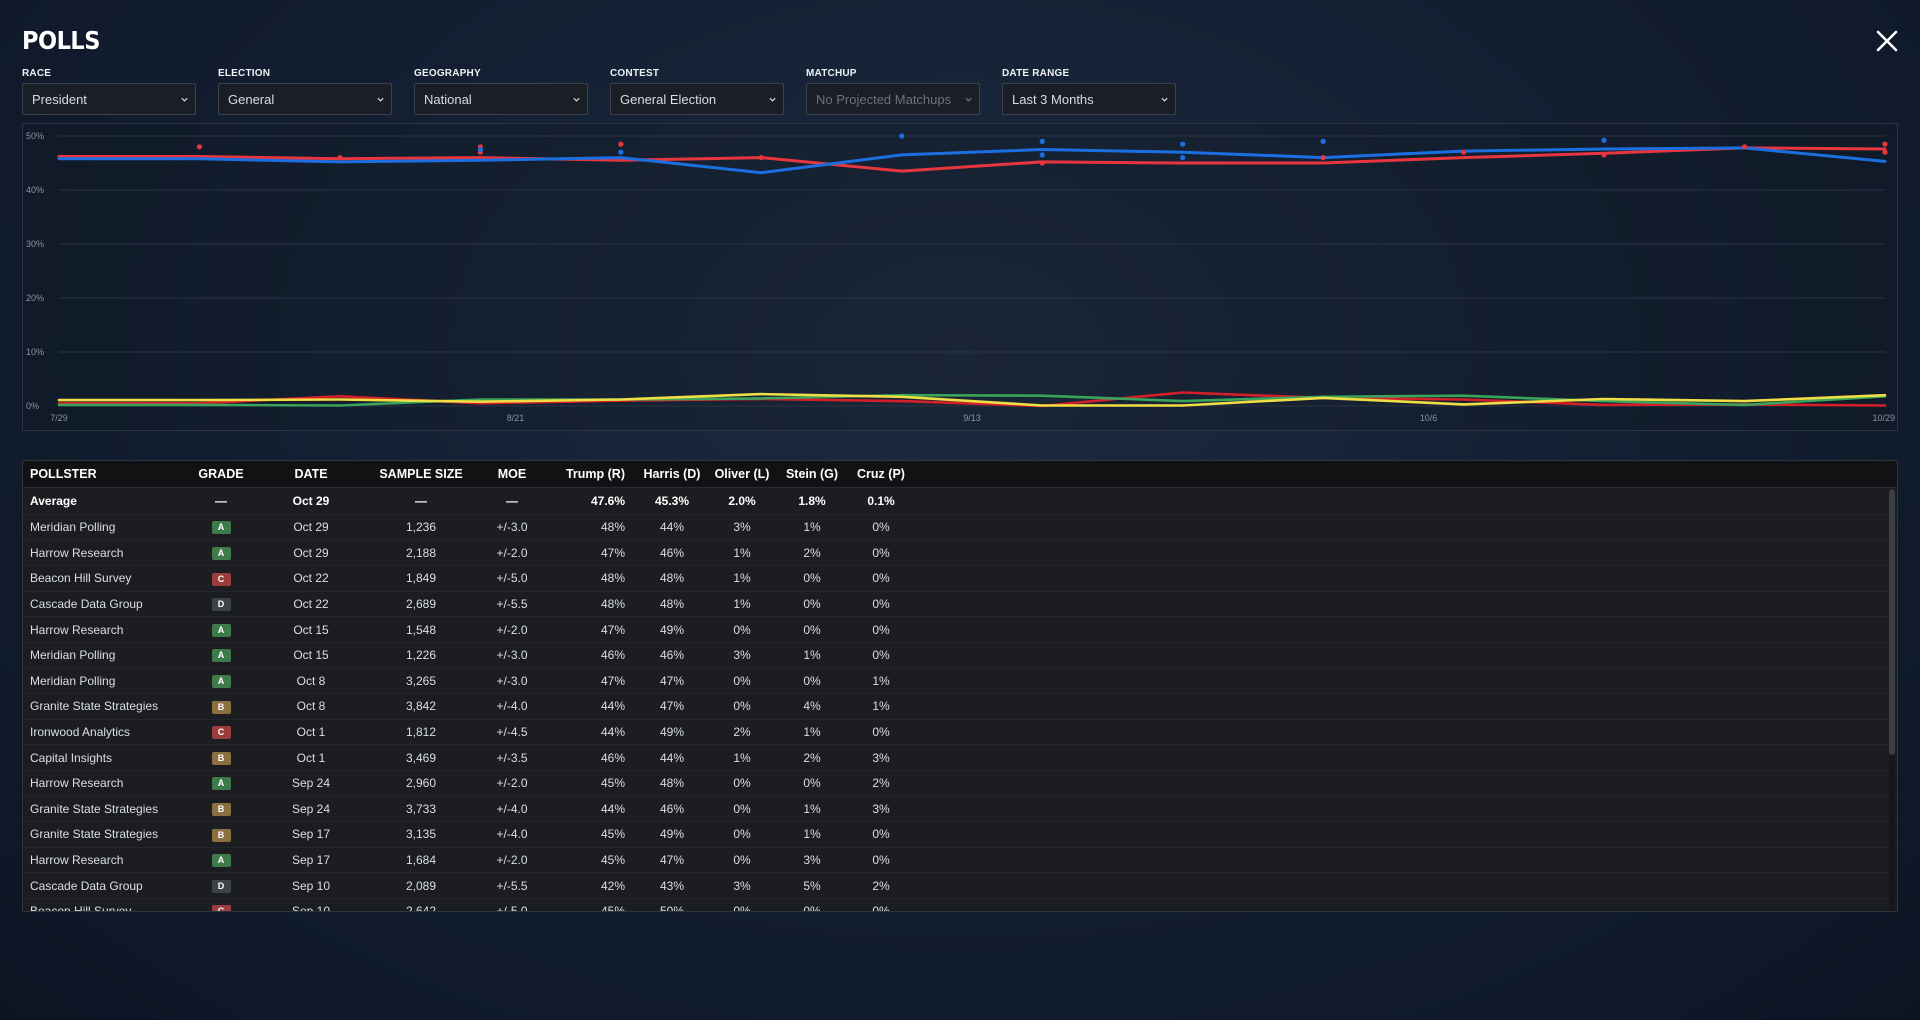 This screenshot has height=1020, width=1920. Describe the element at coordinates (311, 885) in the screenshot. I see `cell-date: Sep 10` at that location.